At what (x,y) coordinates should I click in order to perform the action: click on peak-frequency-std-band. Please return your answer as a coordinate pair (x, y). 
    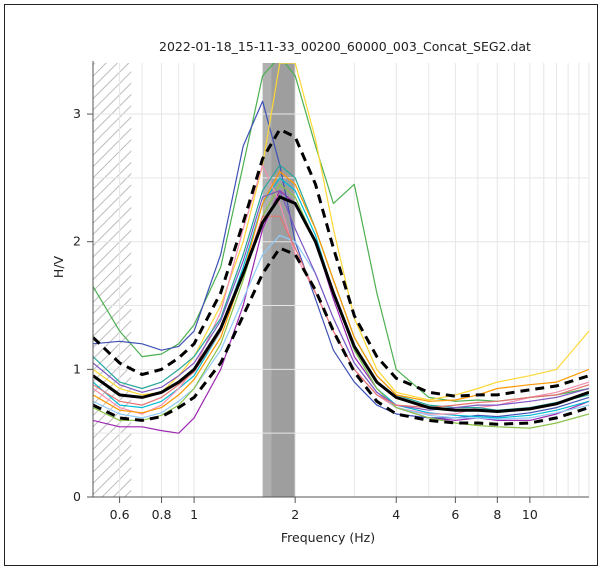
    Looking at the image, I should click on (283, 280).